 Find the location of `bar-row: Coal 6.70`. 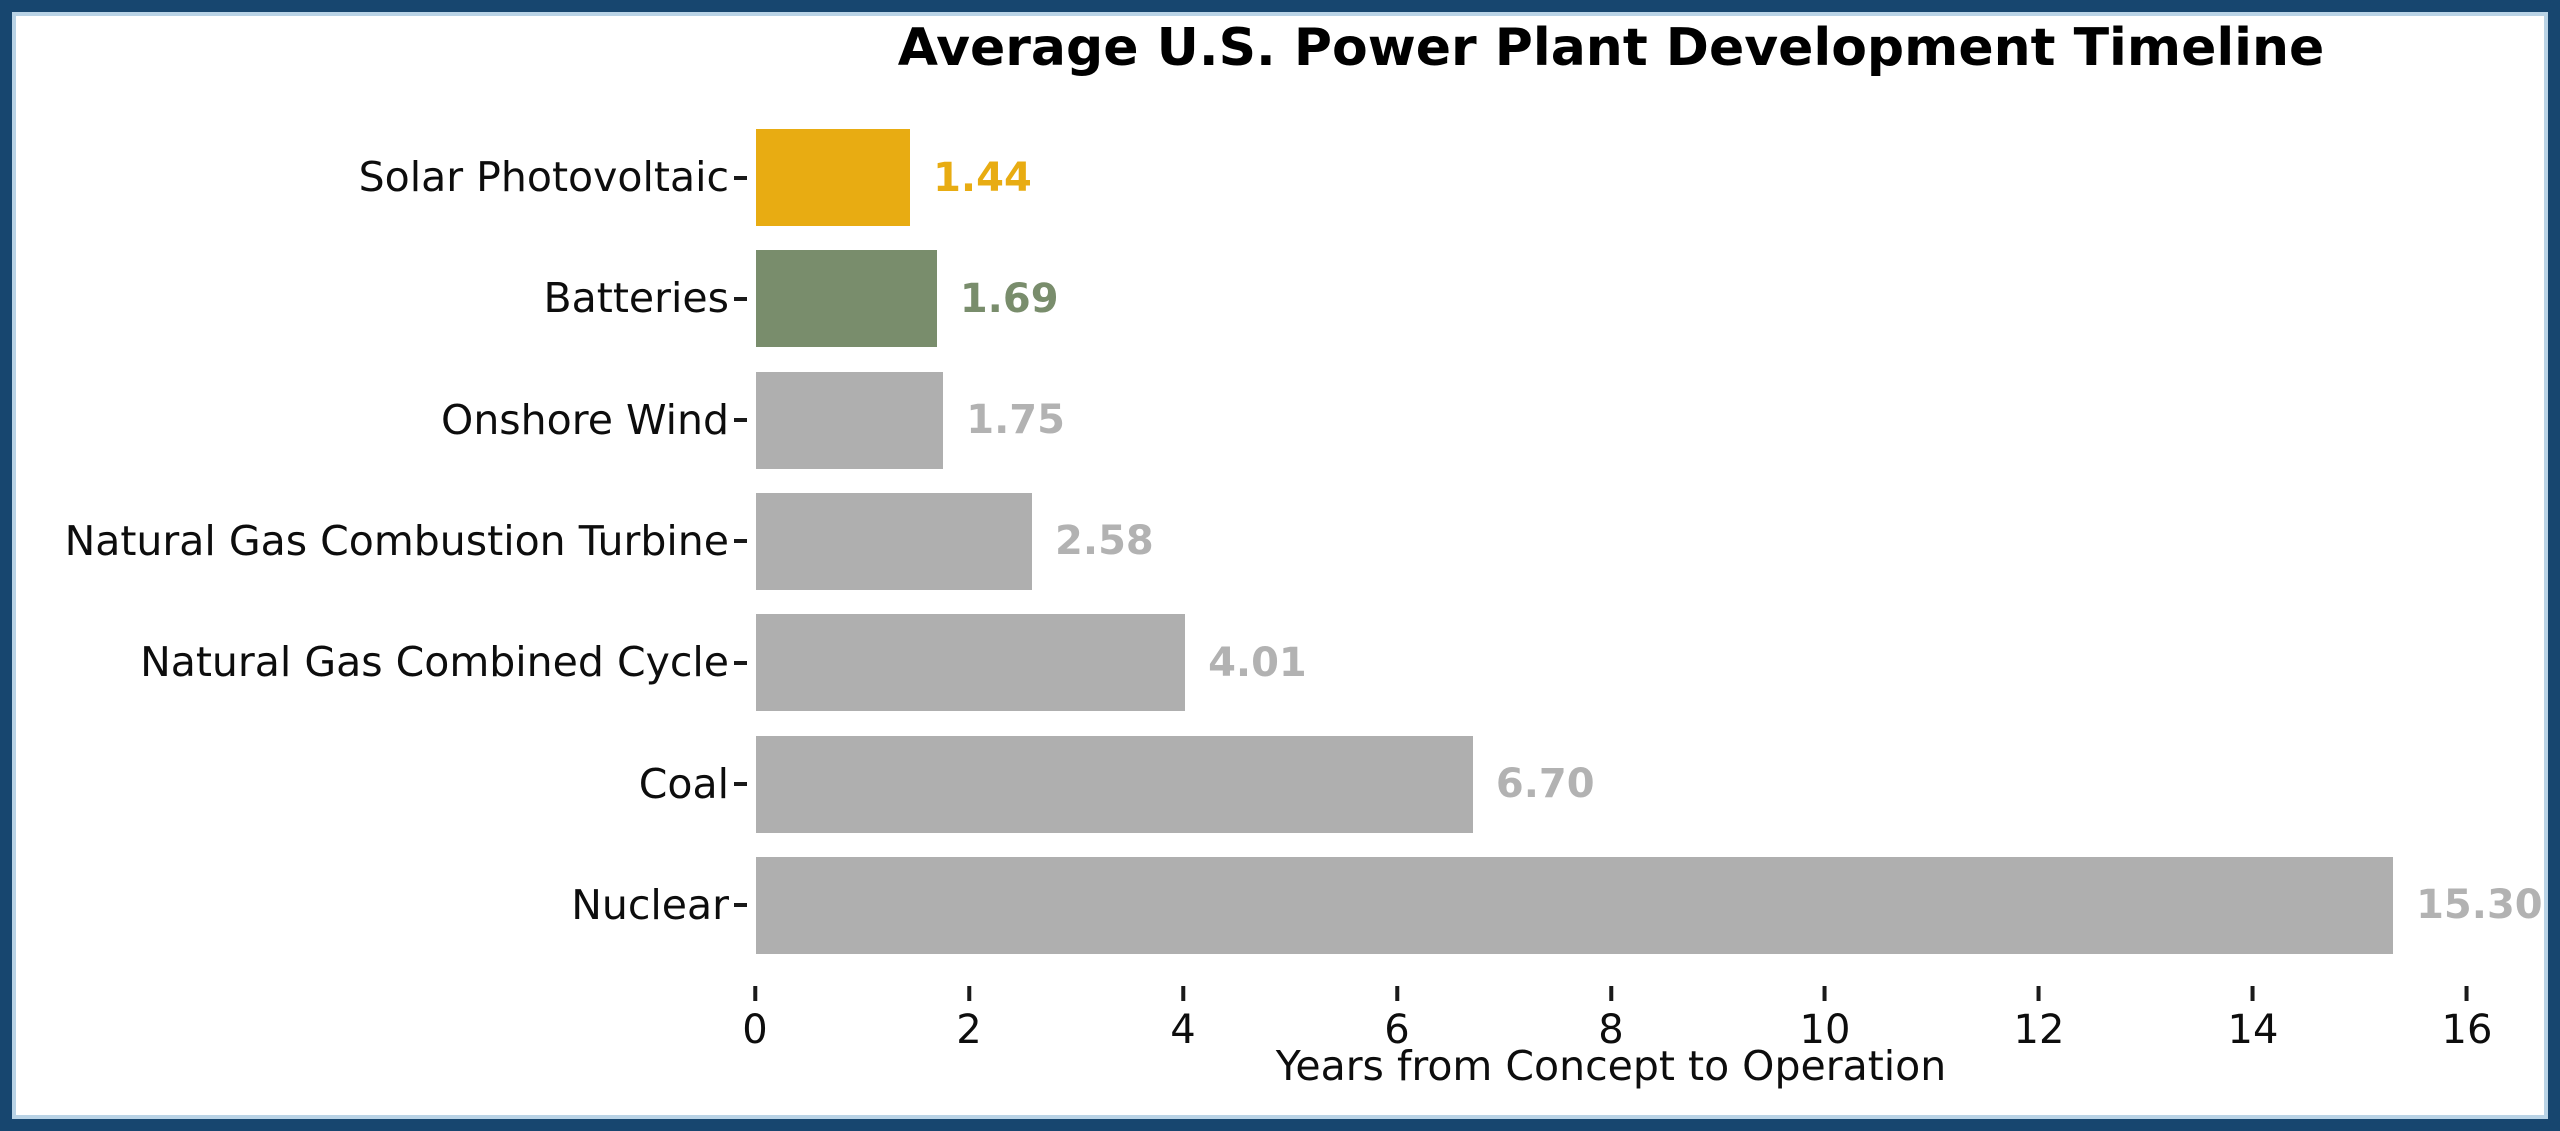

bar-row: Coal 6.70 is located at coordinates (1280, 783).